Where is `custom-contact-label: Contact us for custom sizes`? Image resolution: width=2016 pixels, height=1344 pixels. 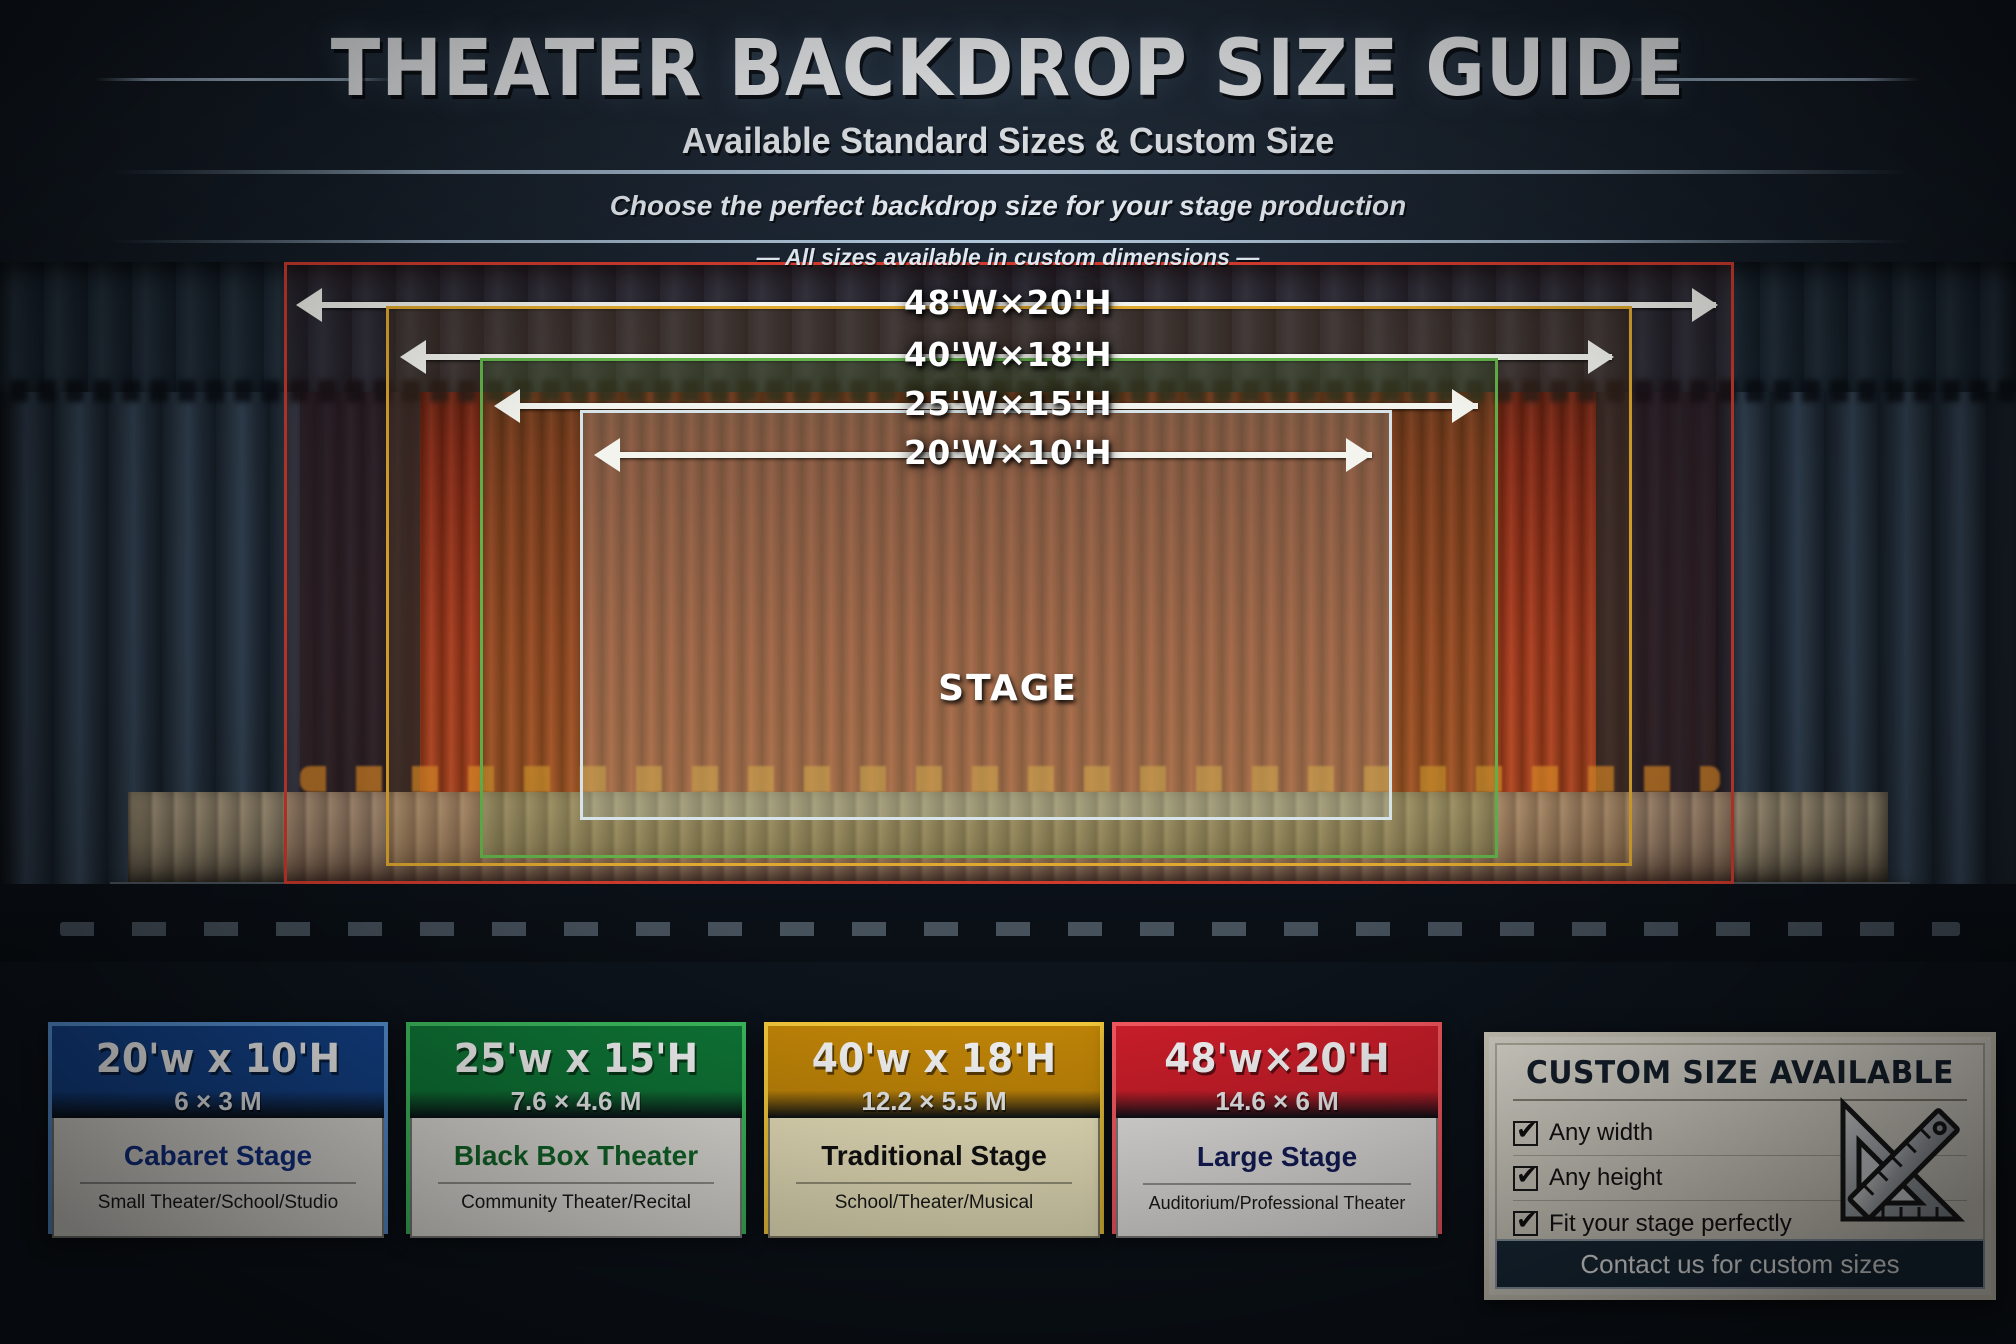
custom-contact-label: Contact us for custom sizes is located at coordinates (1740, 1263).